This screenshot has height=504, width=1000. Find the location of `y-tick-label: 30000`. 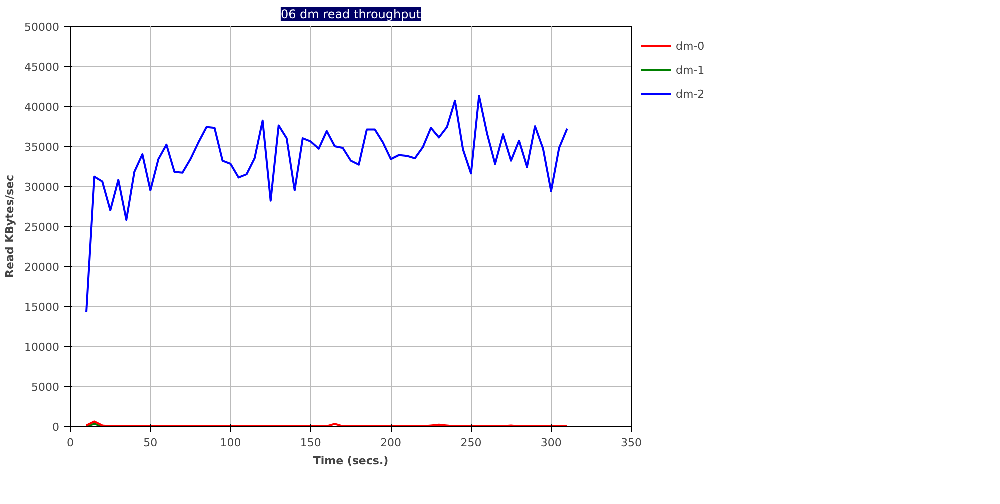

y-tick-label: 30000 is located at coordinates (42, 187).